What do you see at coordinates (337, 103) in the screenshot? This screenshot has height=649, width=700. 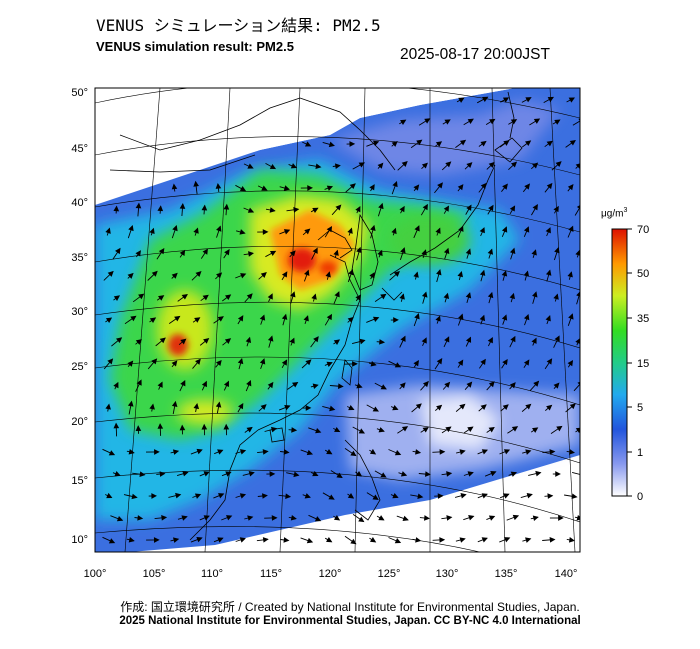 I see `parallel-line` at bounding box center [337, 103].